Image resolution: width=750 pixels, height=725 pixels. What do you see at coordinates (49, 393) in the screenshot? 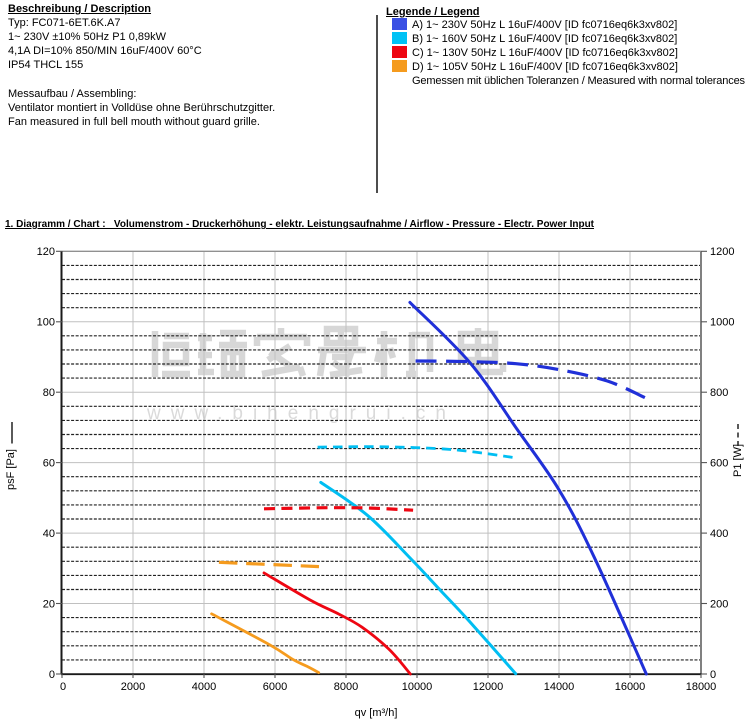
I see `svg-text: 80` at bounding box center [49, 393].